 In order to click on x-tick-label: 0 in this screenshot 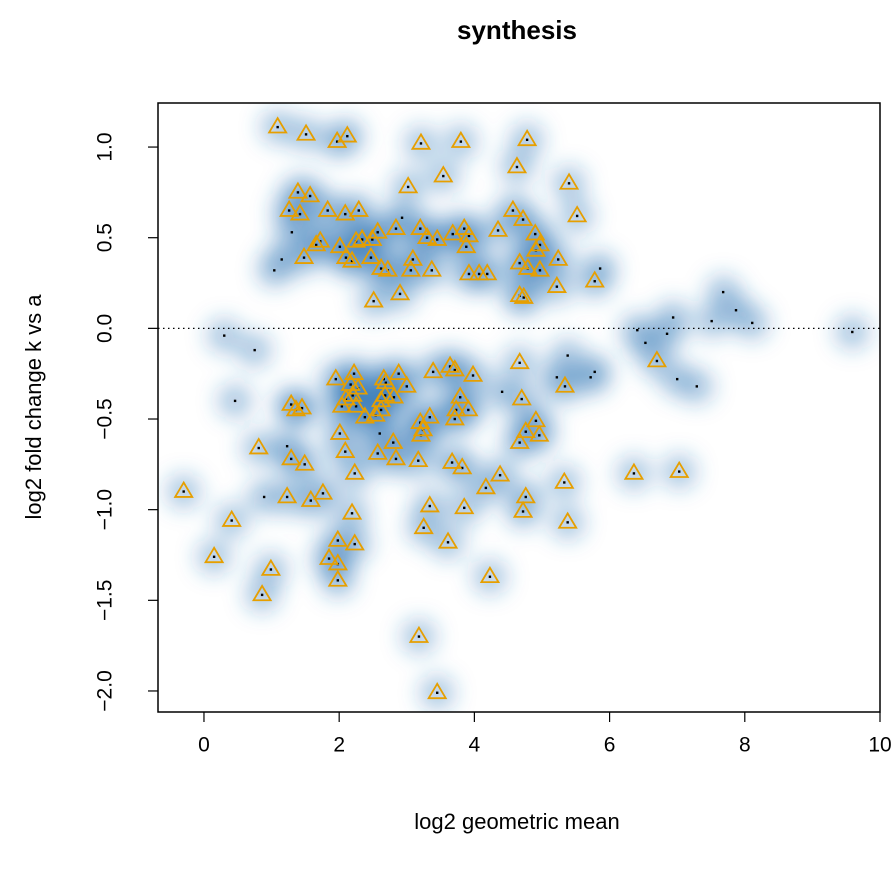, I will do `click(204, 745)`.